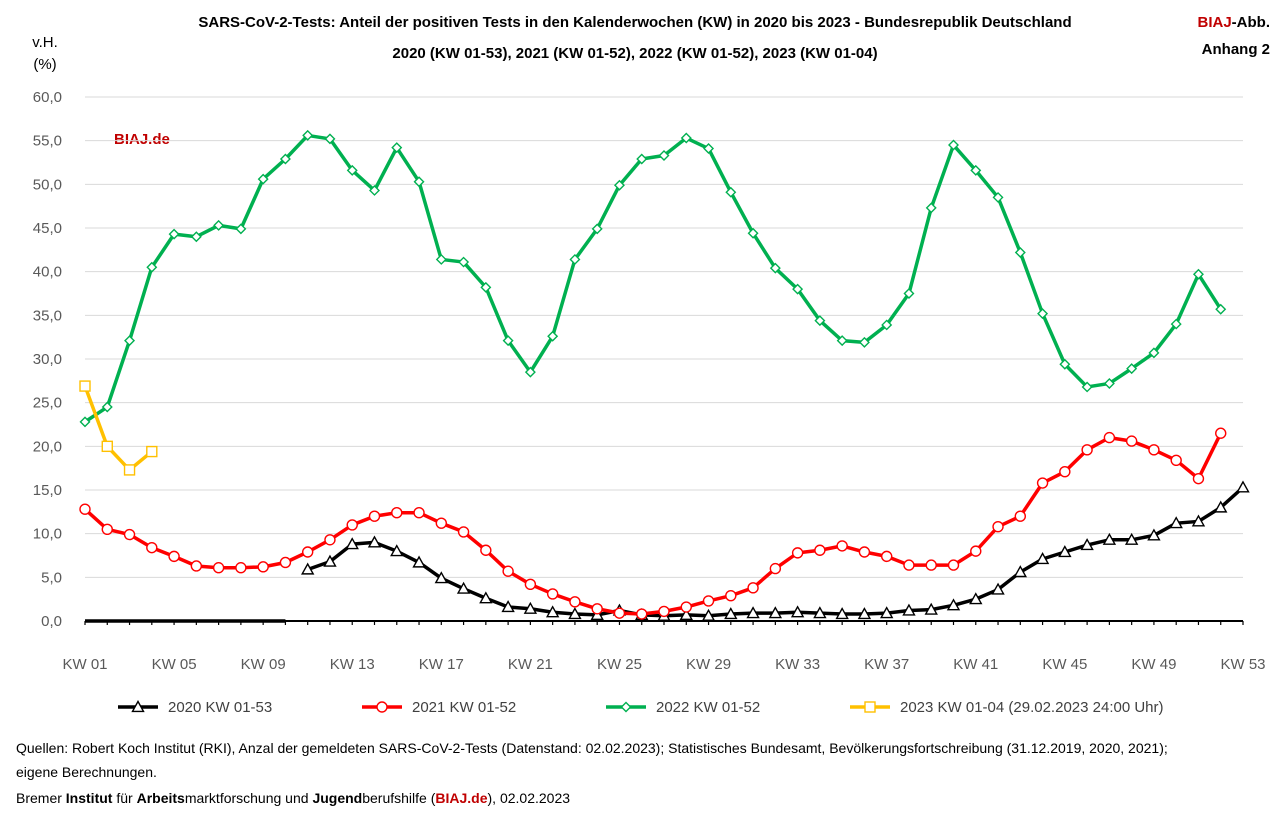  I want to click on credit-link: BIAJ.de, so click(461, 798).